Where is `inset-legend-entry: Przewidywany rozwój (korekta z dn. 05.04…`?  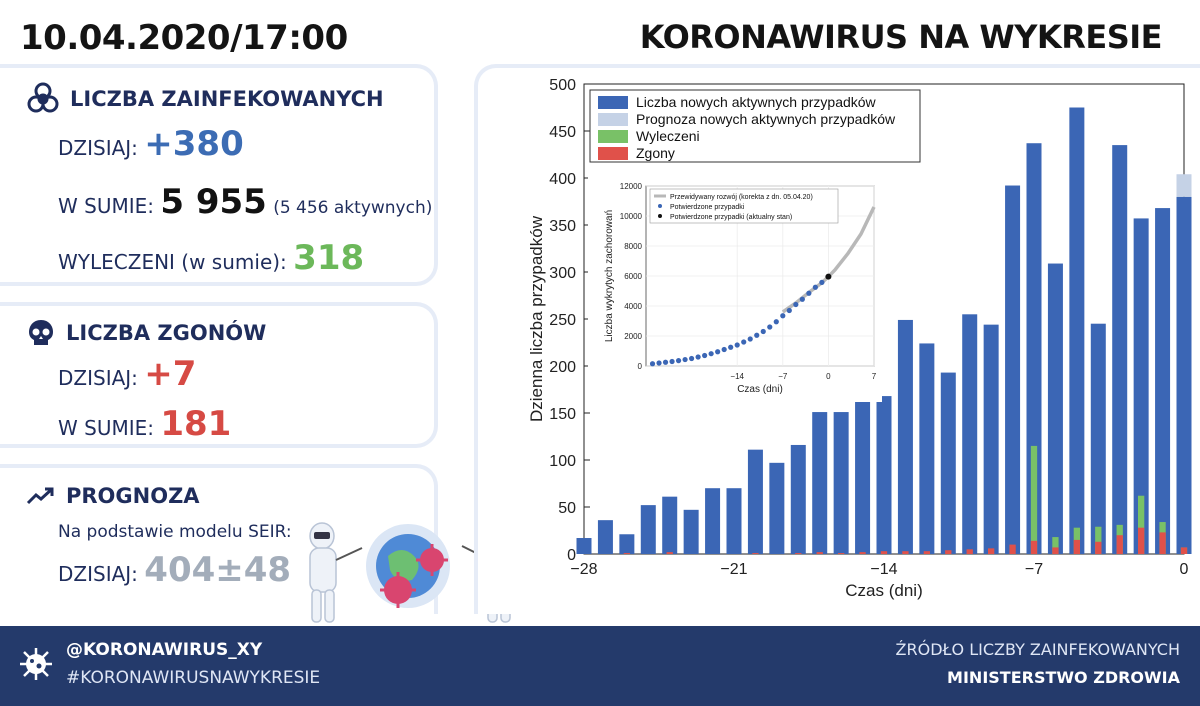
inset-legend-entry: Przewidywany rozwój (korekta z dn. 05.04… is located at coordinates (741, 197).